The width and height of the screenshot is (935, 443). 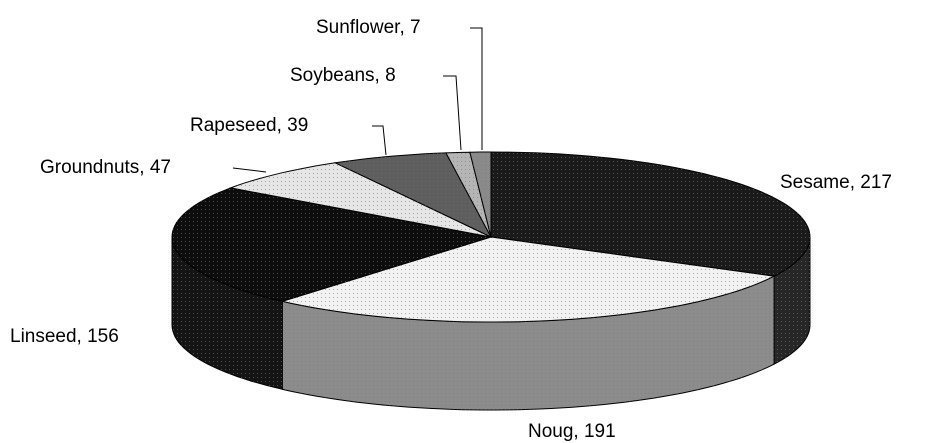 What do you see at coordinates (249, 125) in the screenshot?
I see `slice-label: Rapeseed, 39` at bounding box center [249, 125].